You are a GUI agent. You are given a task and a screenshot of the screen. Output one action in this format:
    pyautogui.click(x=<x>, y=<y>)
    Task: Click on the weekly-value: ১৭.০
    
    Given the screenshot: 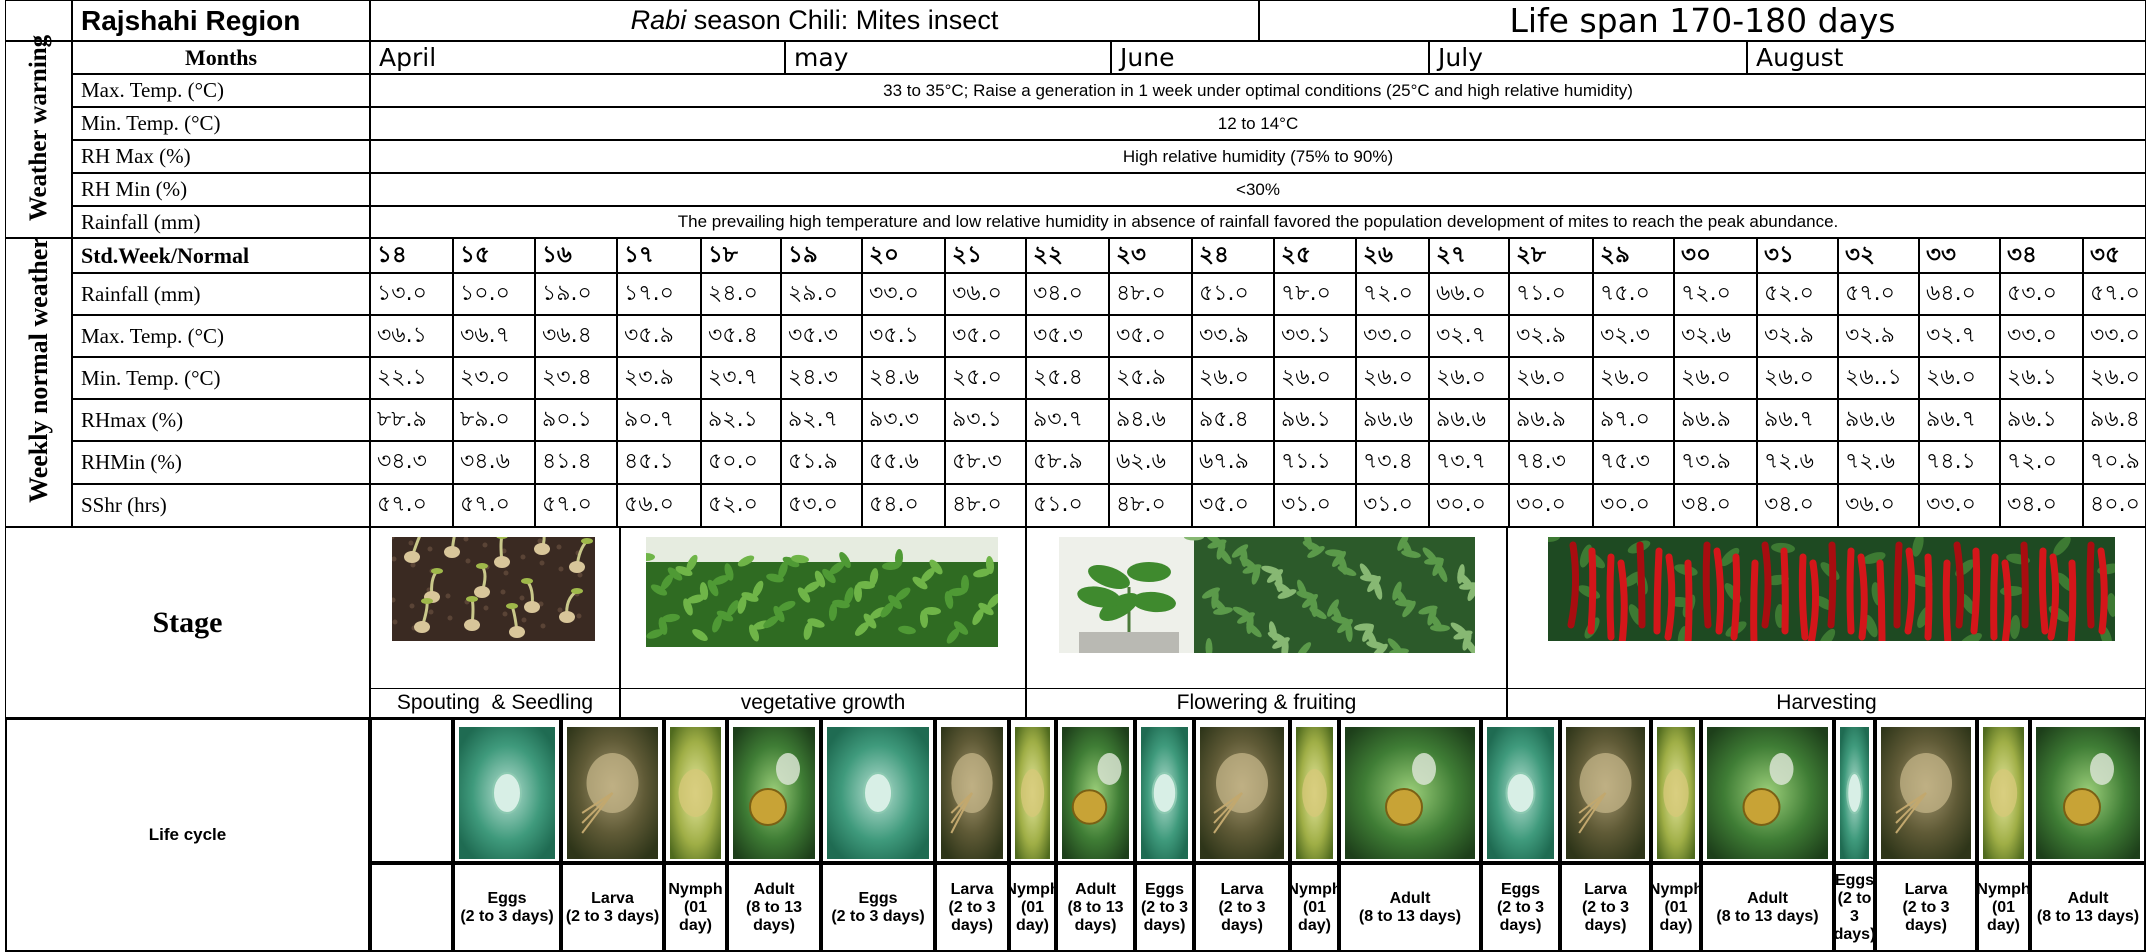 What is the action you would take?
    pyautogui.click(x=659, y=294)
    